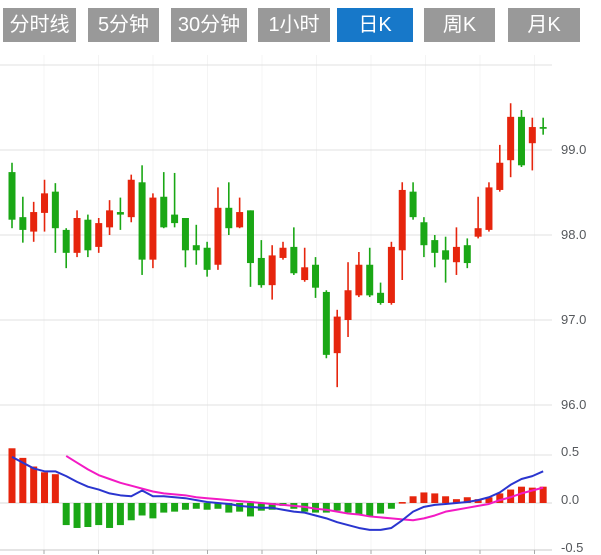 This screenshot has height=555, width=601. I want to click on dea-line, so click(304, 488).